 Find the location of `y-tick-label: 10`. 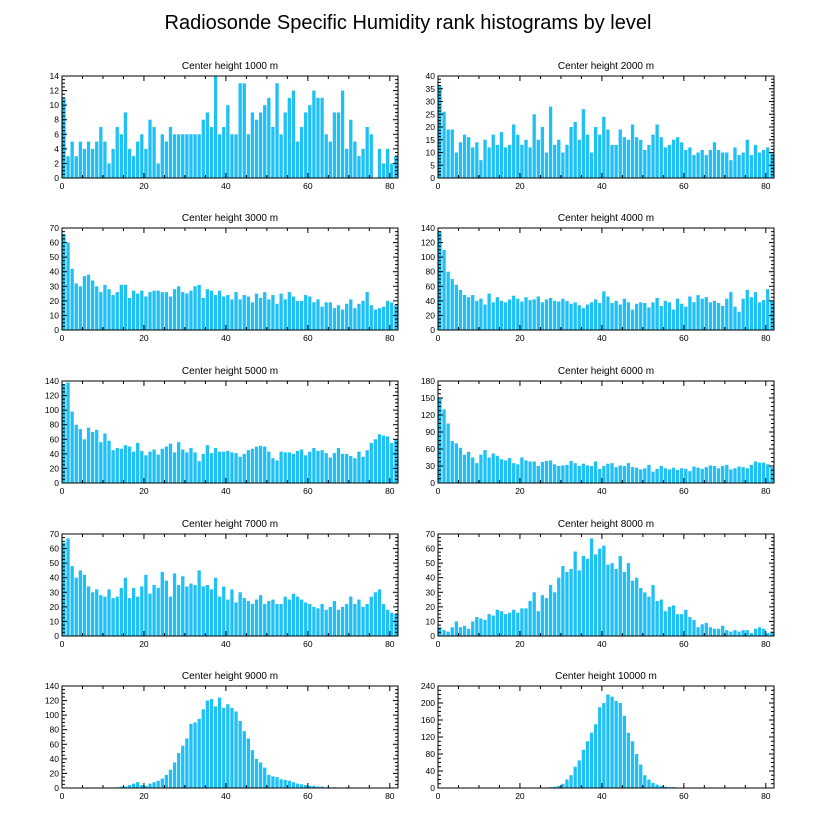

y-tick-label: 10 is located at coordinates (55, 315).